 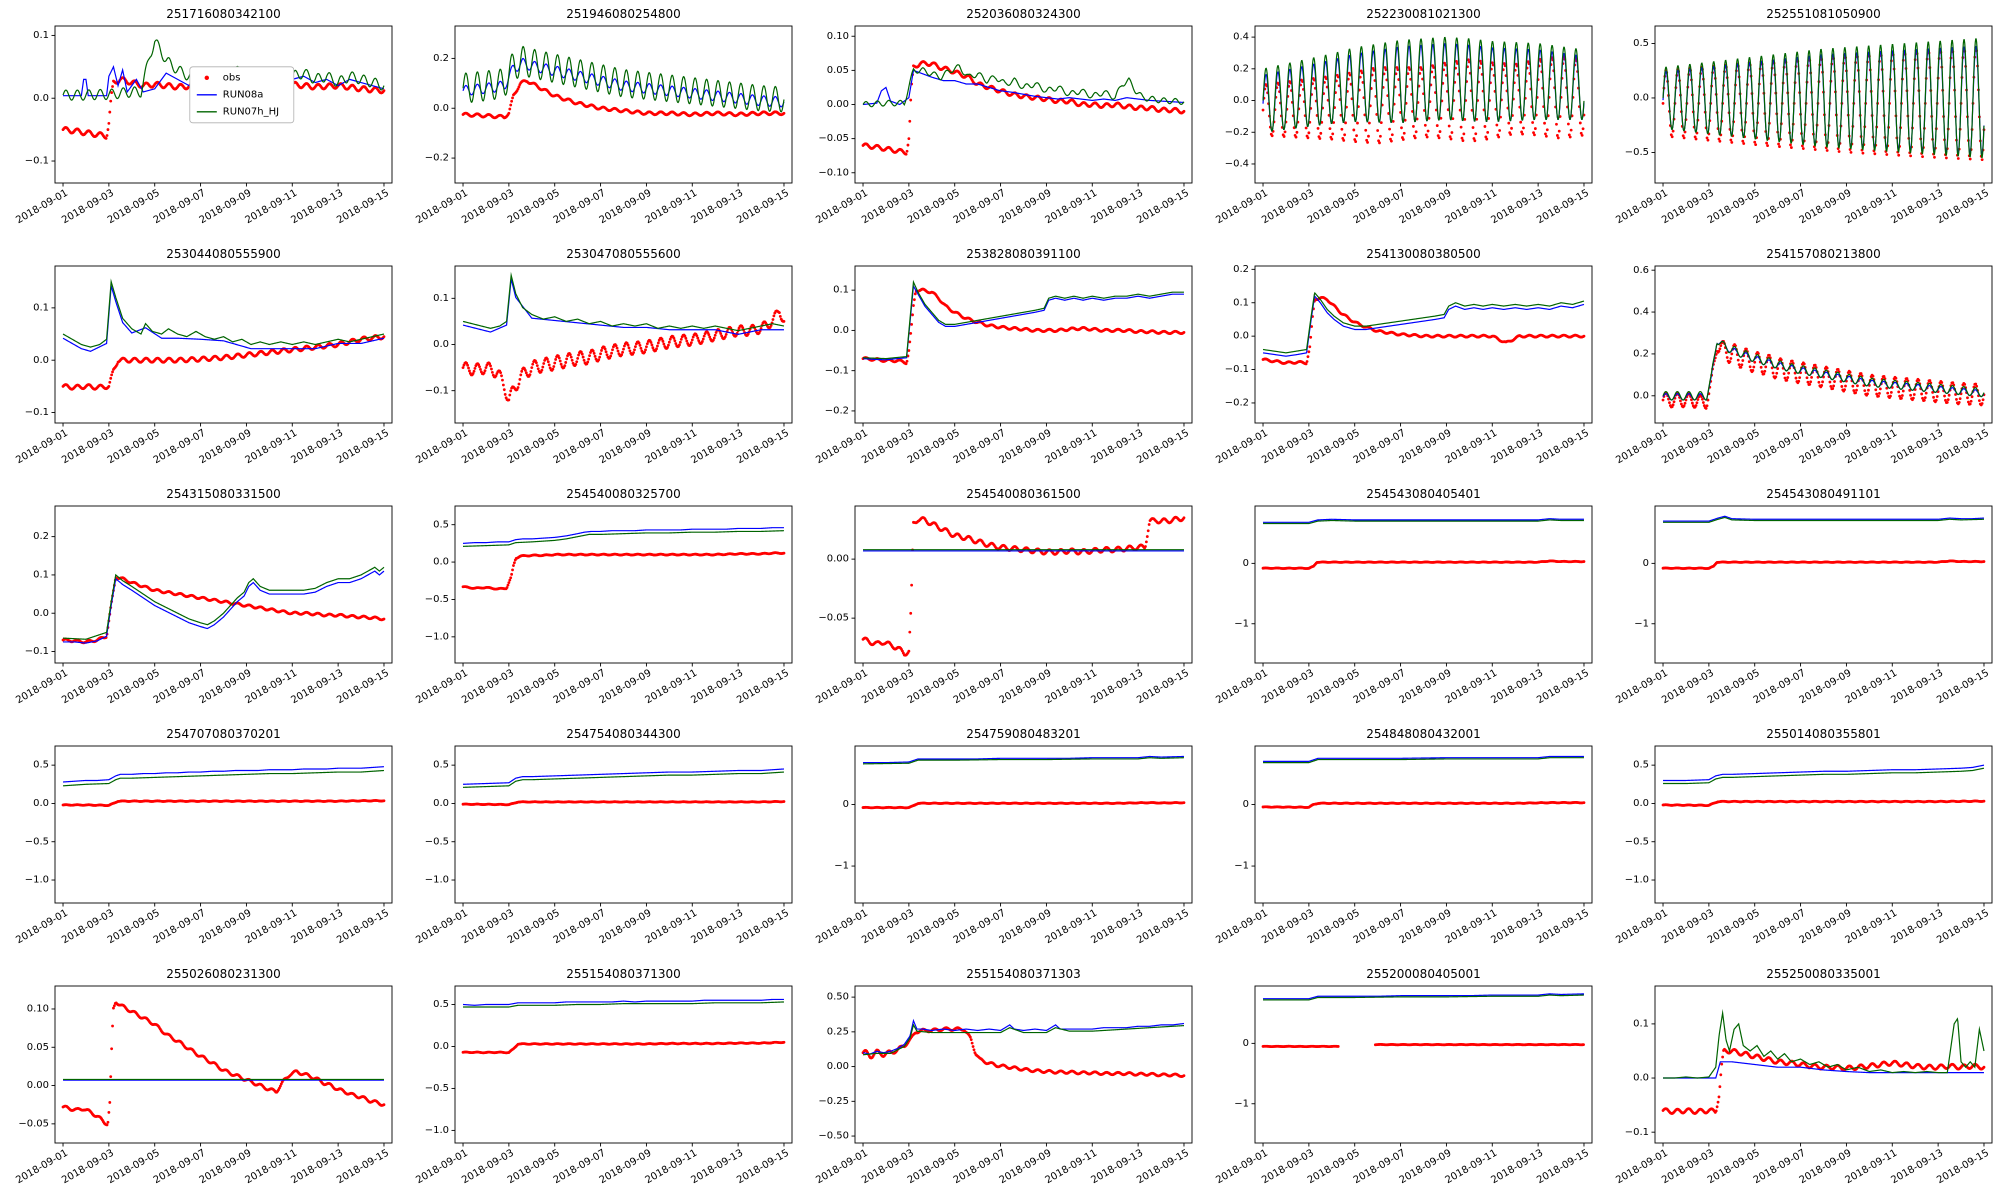 What do you see at coordinates (223, 254) in the screenshot?
I see `subplot-title: 253044080555900` at bounding box center [223, 254].